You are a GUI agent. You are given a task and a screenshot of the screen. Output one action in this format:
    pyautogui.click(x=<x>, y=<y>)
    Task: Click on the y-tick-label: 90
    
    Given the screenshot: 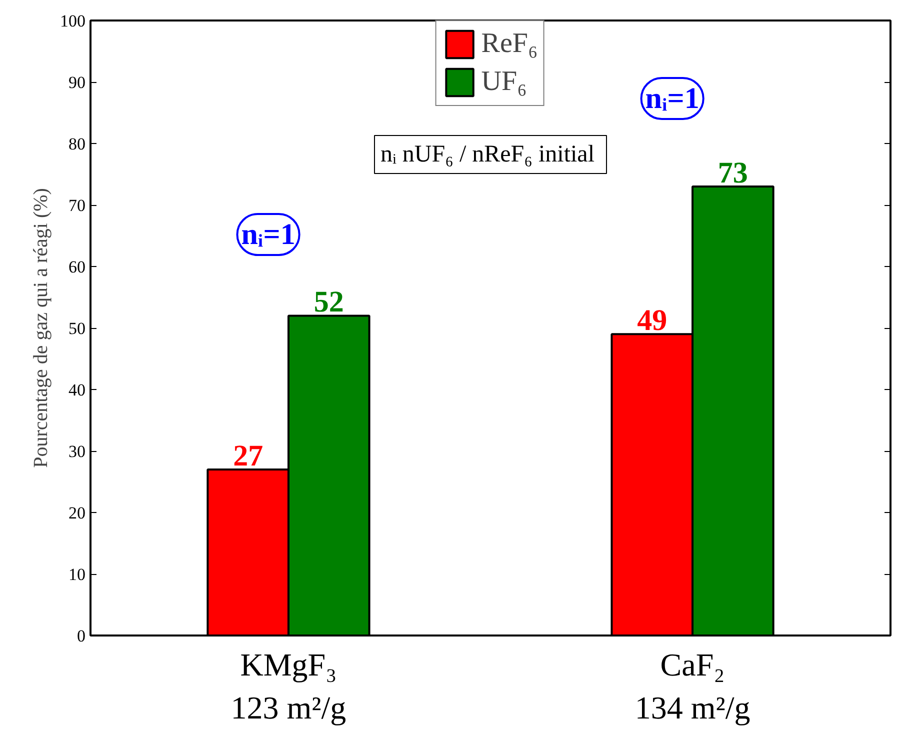 What is the action you would take?
    pyautogui.click(x=77, y=82)
    